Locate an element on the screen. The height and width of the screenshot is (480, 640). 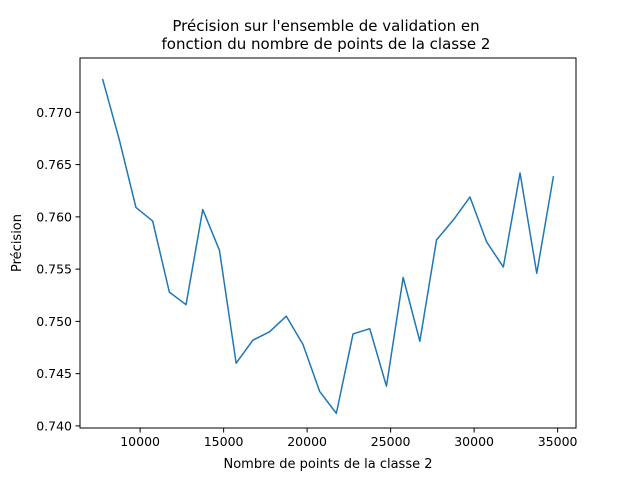
x-tick-label: 35000 is located at coordinates (558, 441).